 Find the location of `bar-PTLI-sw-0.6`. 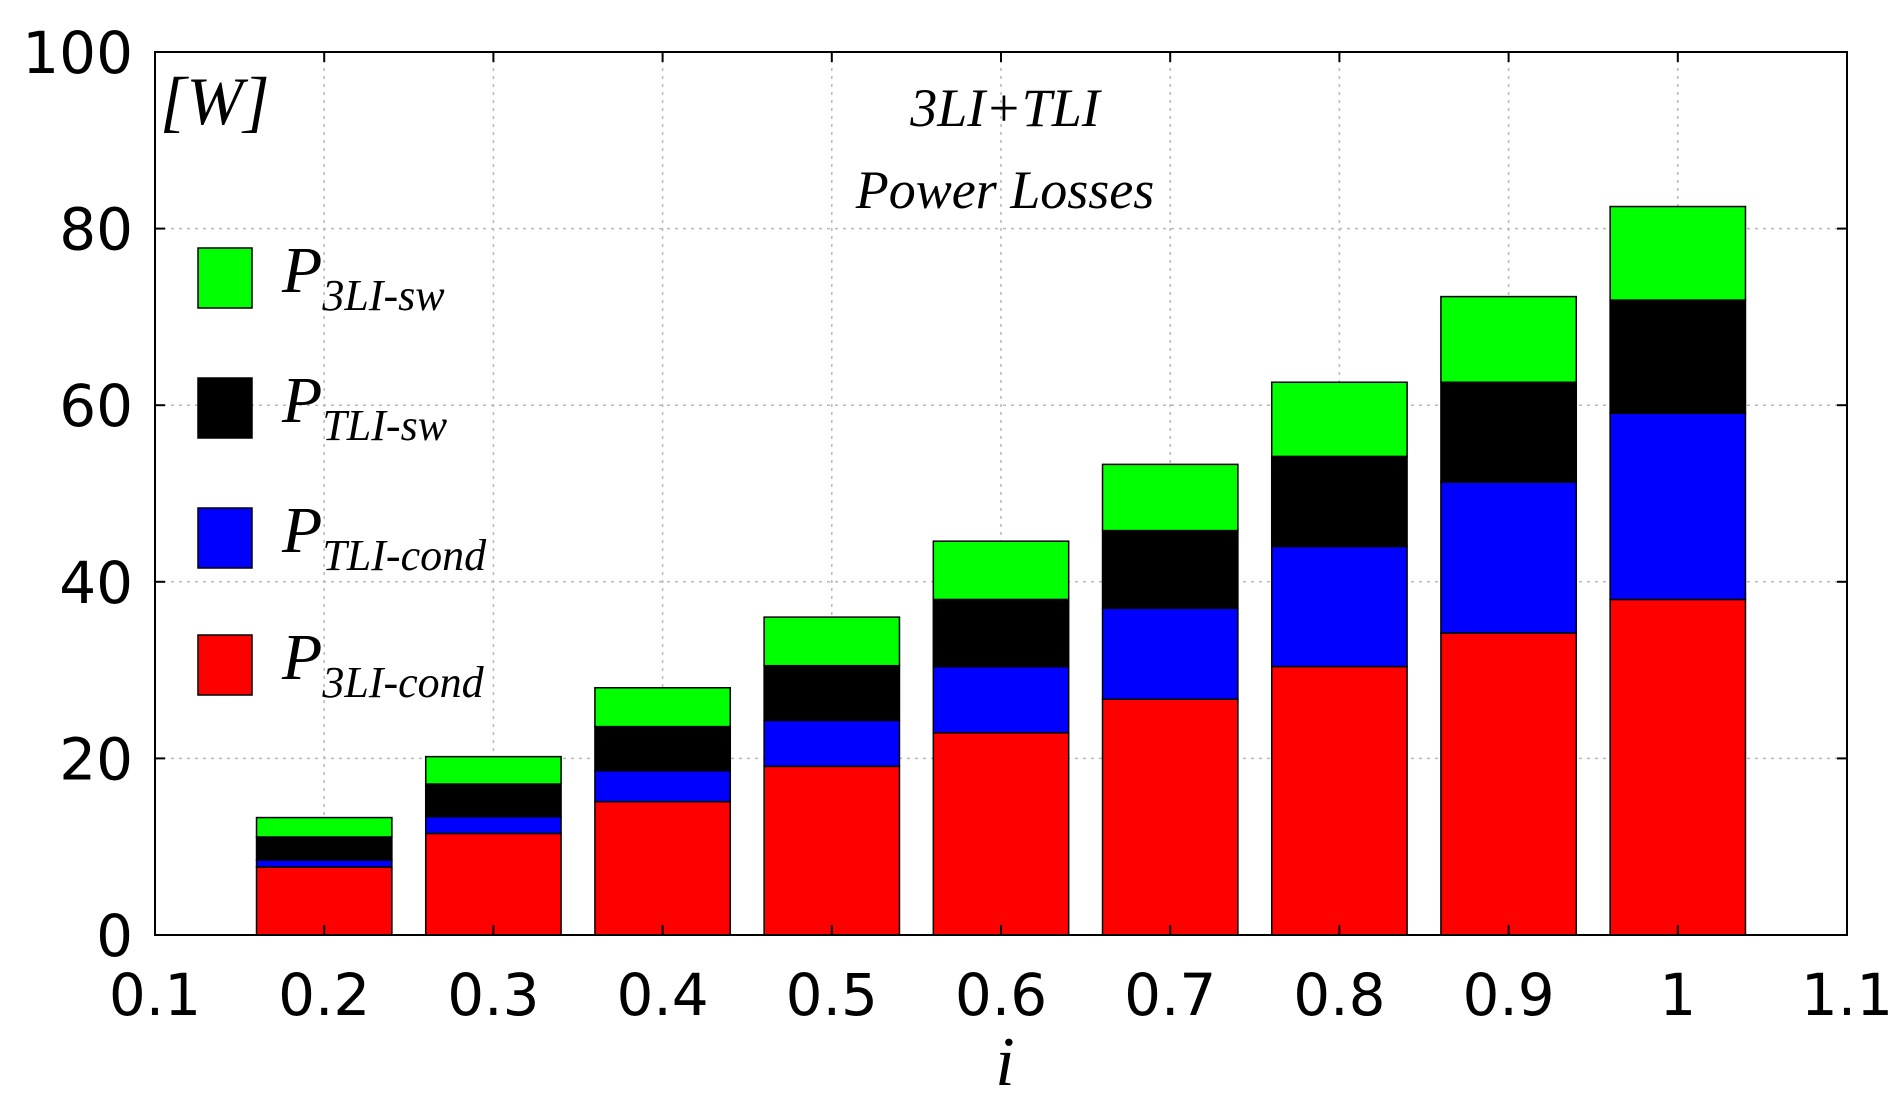

bar-PTLI-sw-0.6 is located at coordinates (1001, 633).